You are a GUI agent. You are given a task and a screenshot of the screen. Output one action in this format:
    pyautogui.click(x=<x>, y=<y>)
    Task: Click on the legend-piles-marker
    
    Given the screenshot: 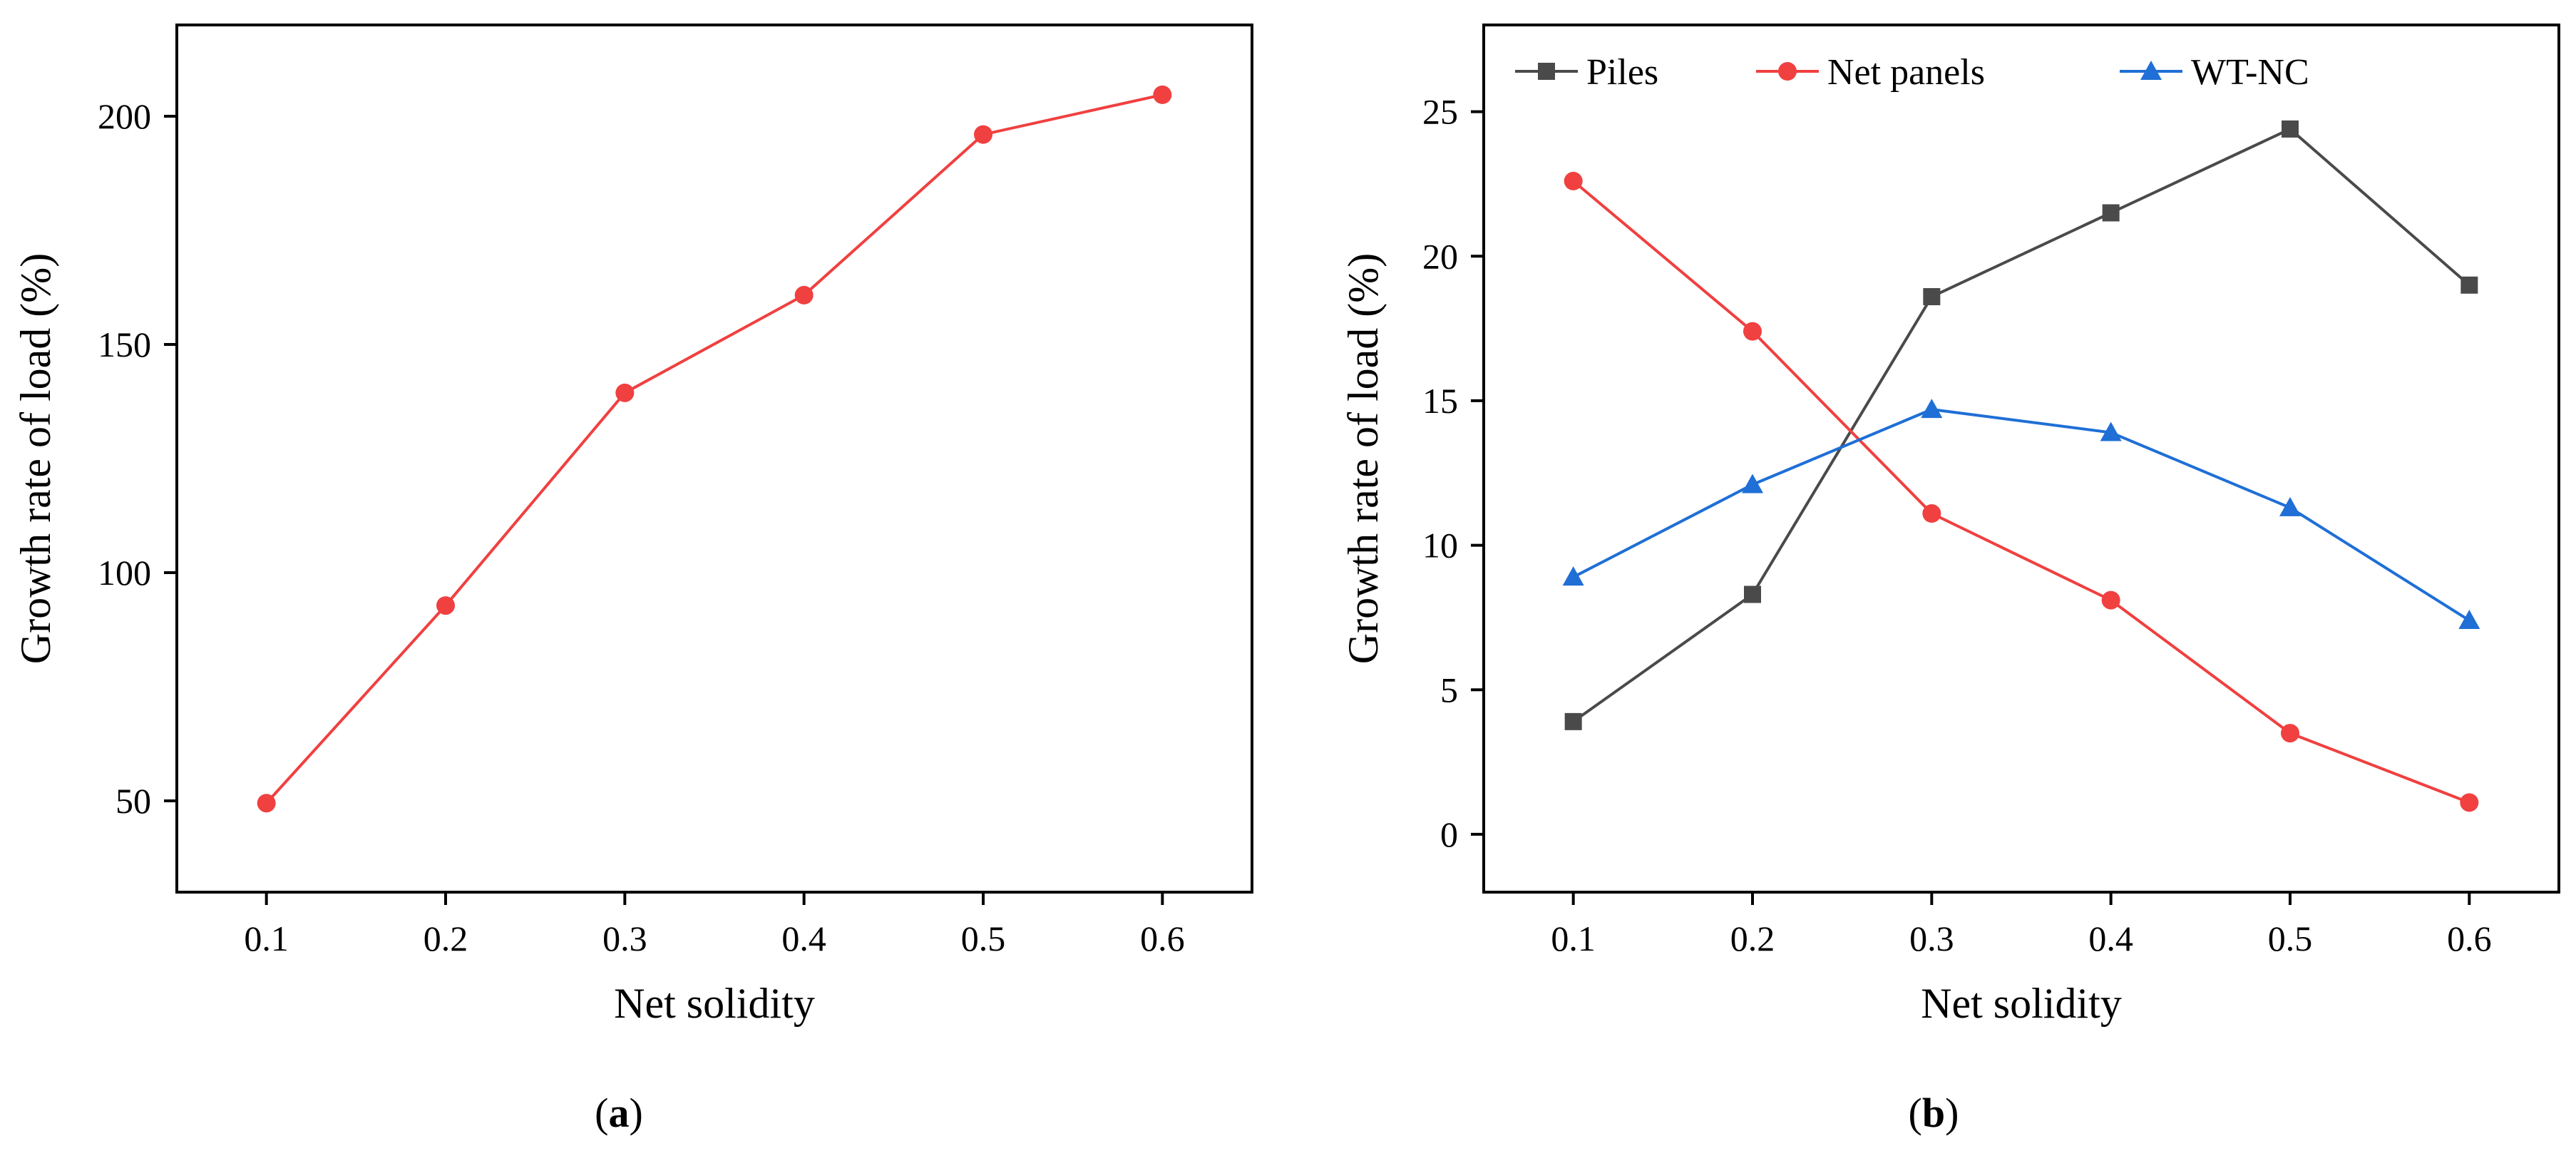 What is the action you would take?
    pyautogui.click(x=1546, y=71)
    